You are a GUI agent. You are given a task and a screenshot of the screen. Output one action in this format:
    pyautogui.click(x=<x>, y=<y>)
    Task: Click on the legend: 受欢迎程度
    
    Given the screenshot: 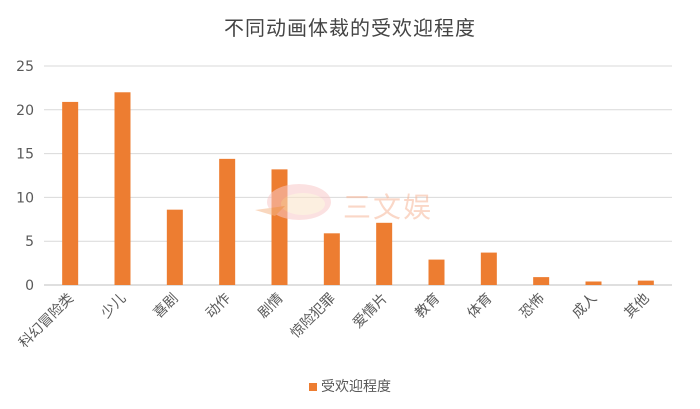 What is the action you would take?
    pyautogui.click(x=350, y=386)
    